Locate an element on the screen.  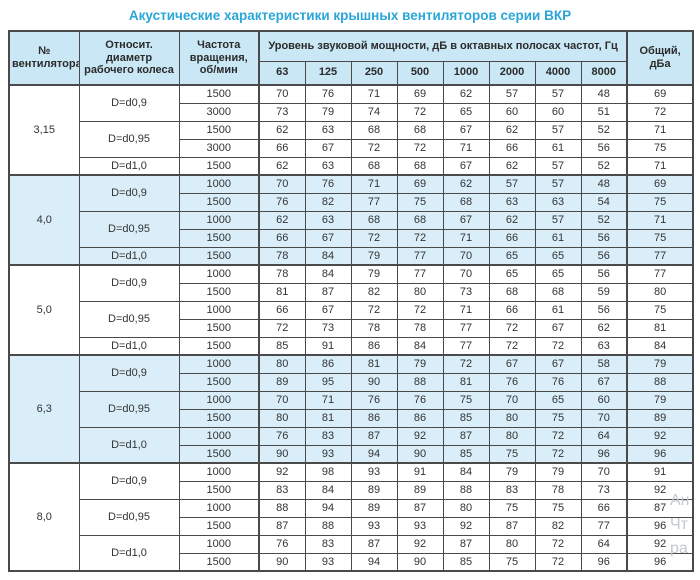
cell-total: 88 is located at coordinates (660, 382).